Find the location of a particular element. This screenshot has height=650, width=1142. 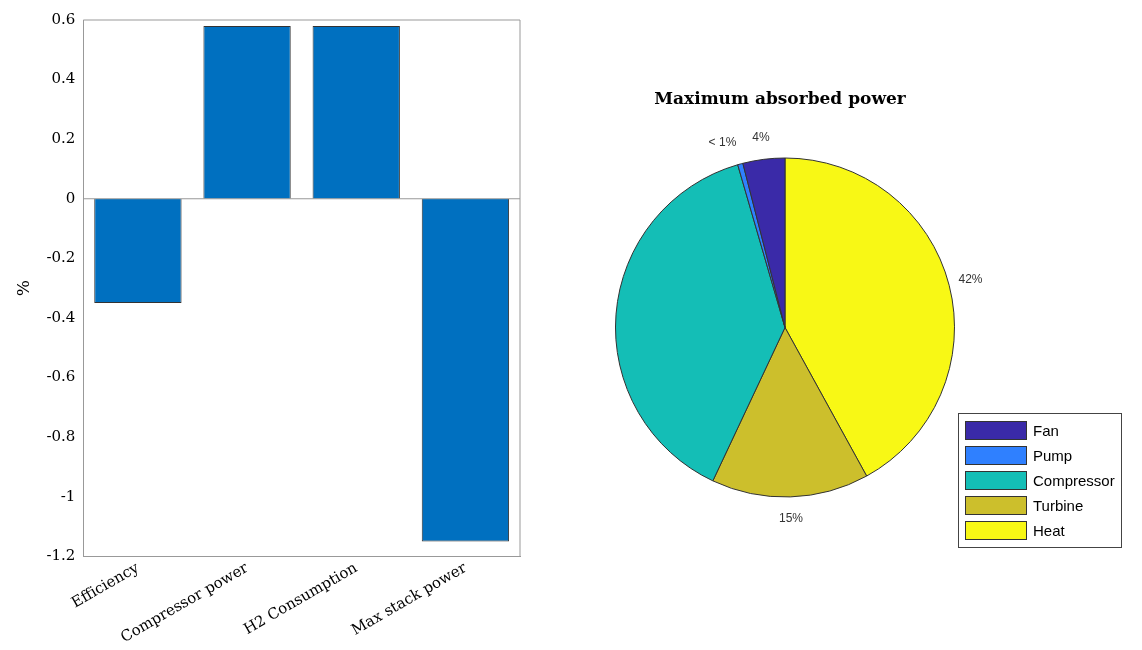

y-tick-label: -0.4 is located at coordinates (61, 316).